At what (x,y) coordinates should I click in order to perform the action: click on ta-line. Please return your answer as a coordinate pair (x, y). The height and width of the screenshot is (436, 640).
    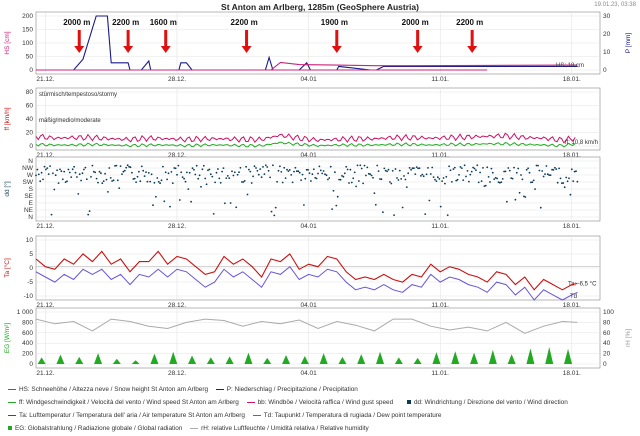
    Looking at the image, I should click on (306, 270).